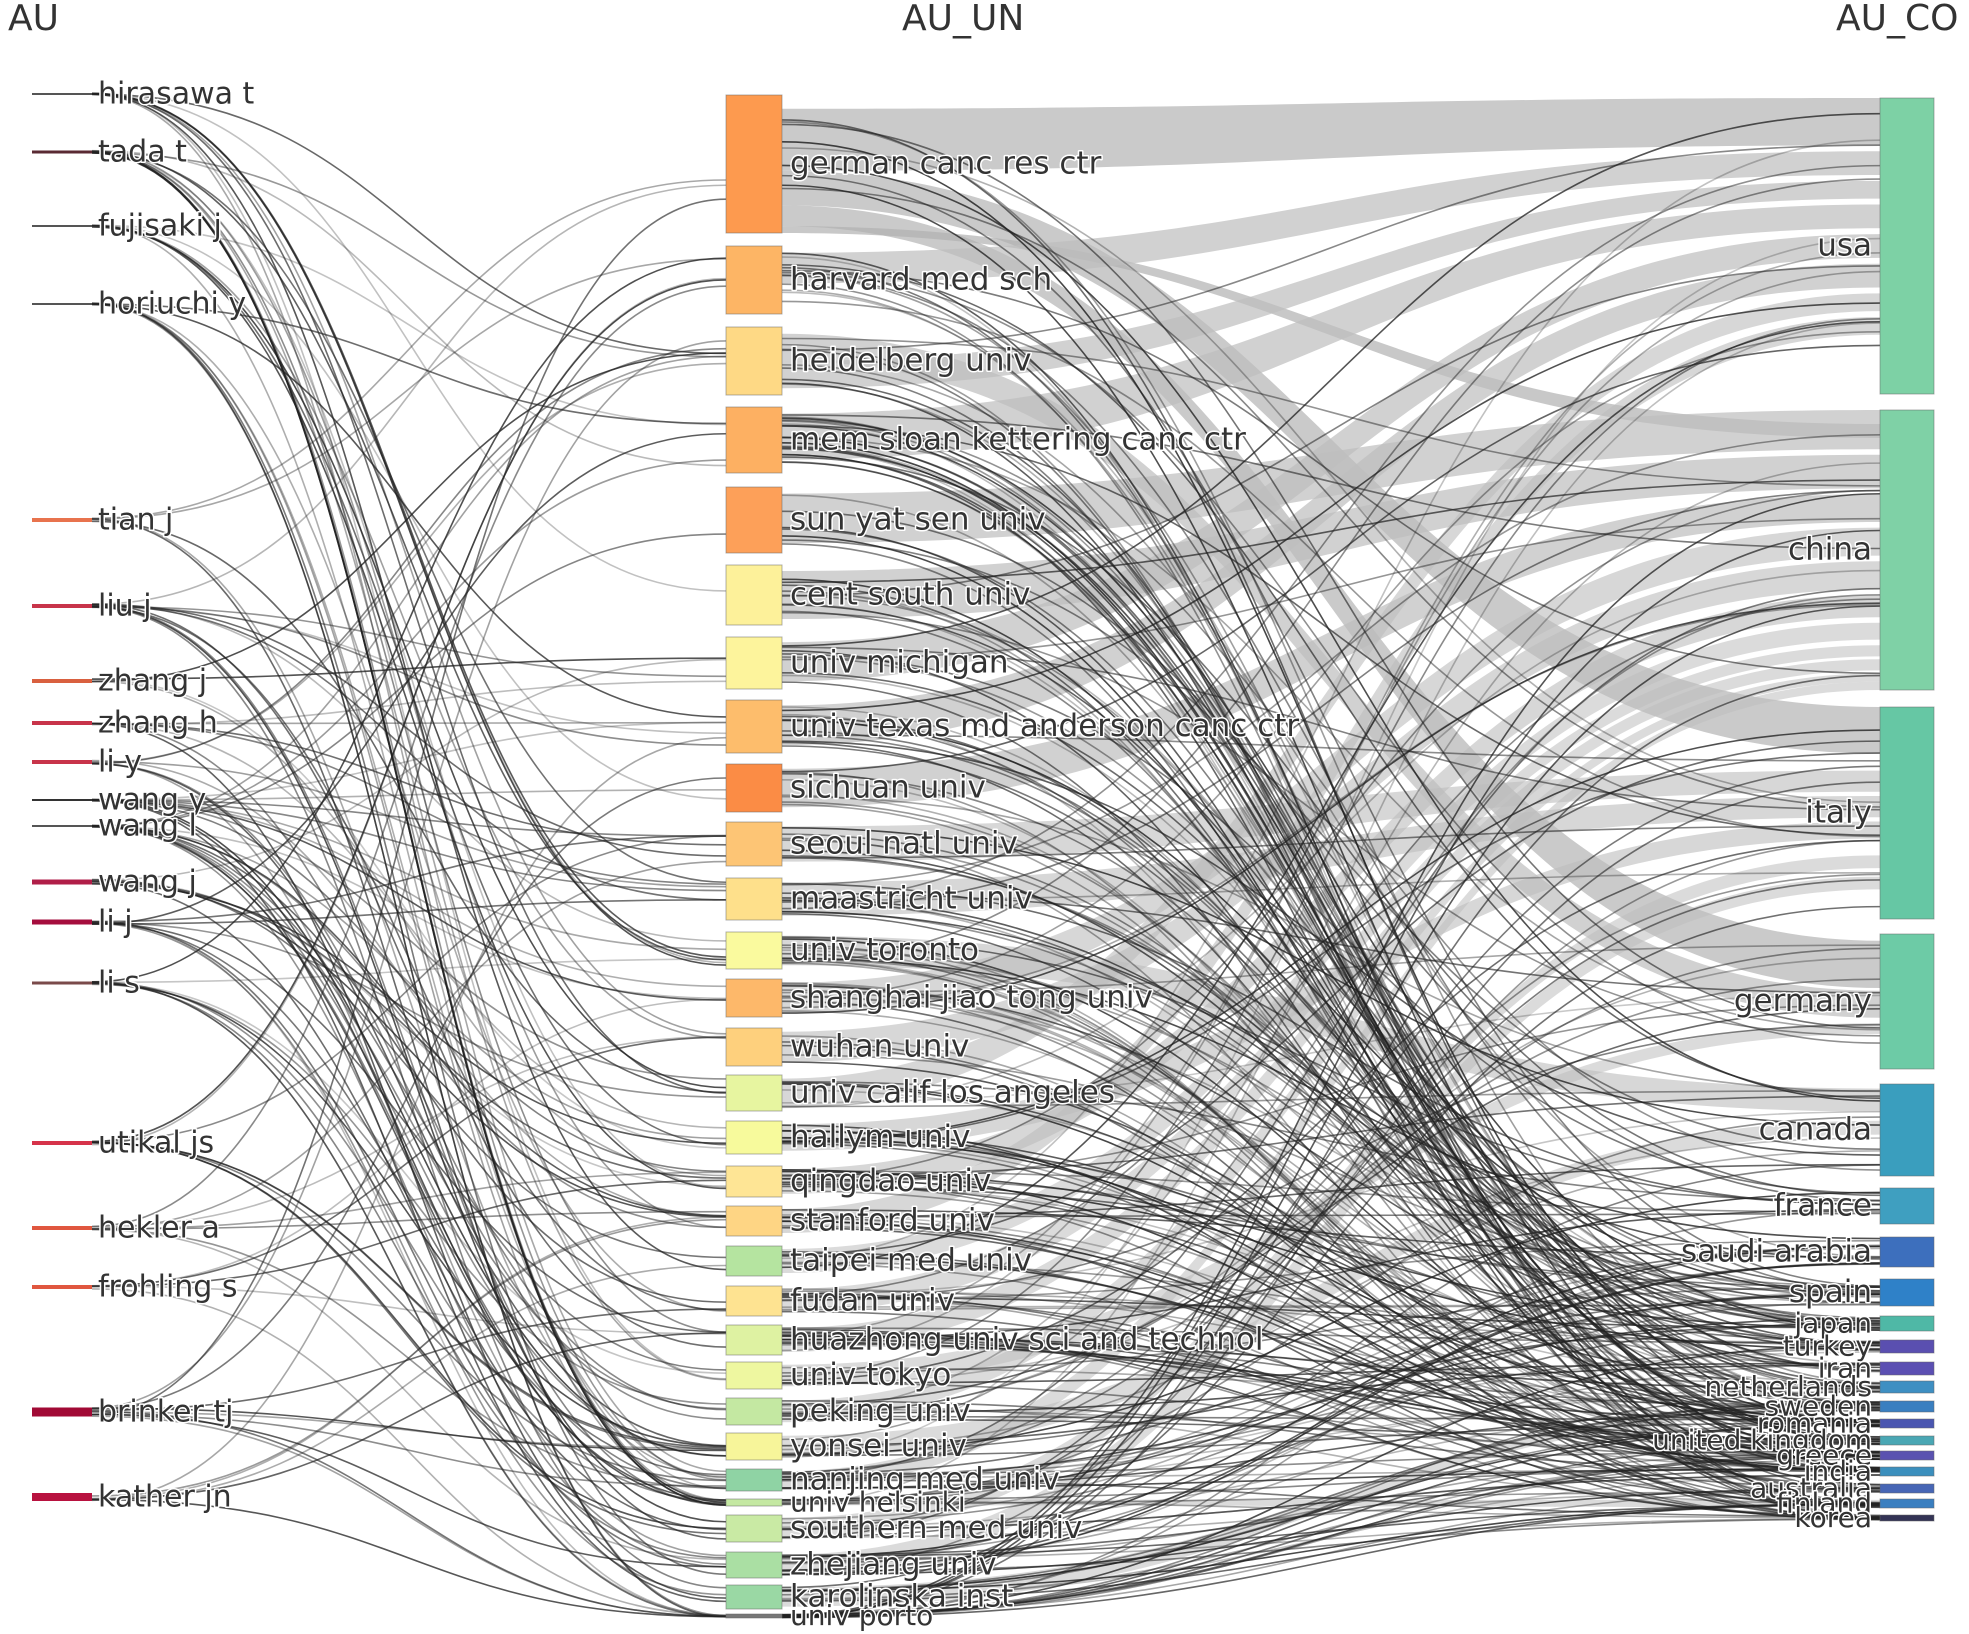  What do you see at coordinates (62, 1497) in the screenshot?
I see `author-node-kather-jn` at bounding box center [62, 1497].